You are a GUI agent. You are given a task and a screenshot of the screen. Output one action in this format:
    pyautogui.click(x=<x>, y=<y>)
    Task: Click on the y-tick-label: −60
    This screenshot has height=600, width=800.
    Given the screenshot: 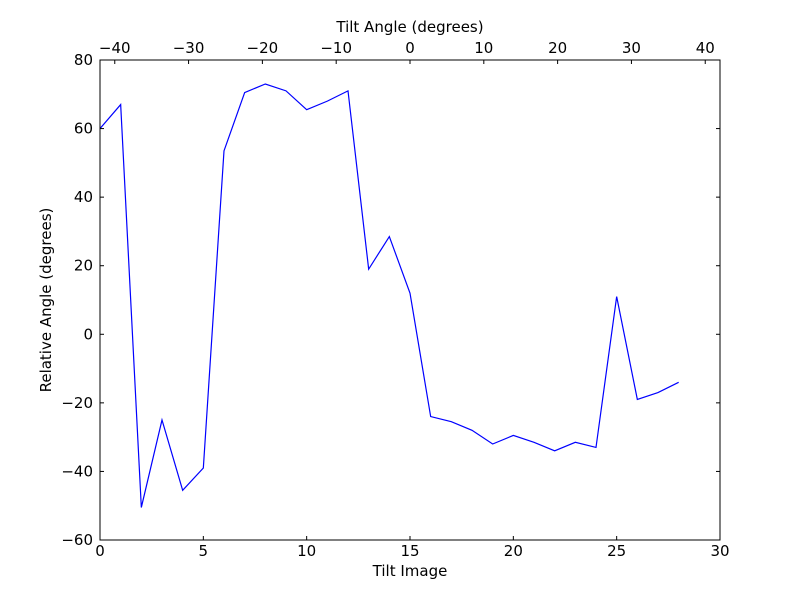 What is the action you would take?
    pyautogui.click(x=77, y=540)
    